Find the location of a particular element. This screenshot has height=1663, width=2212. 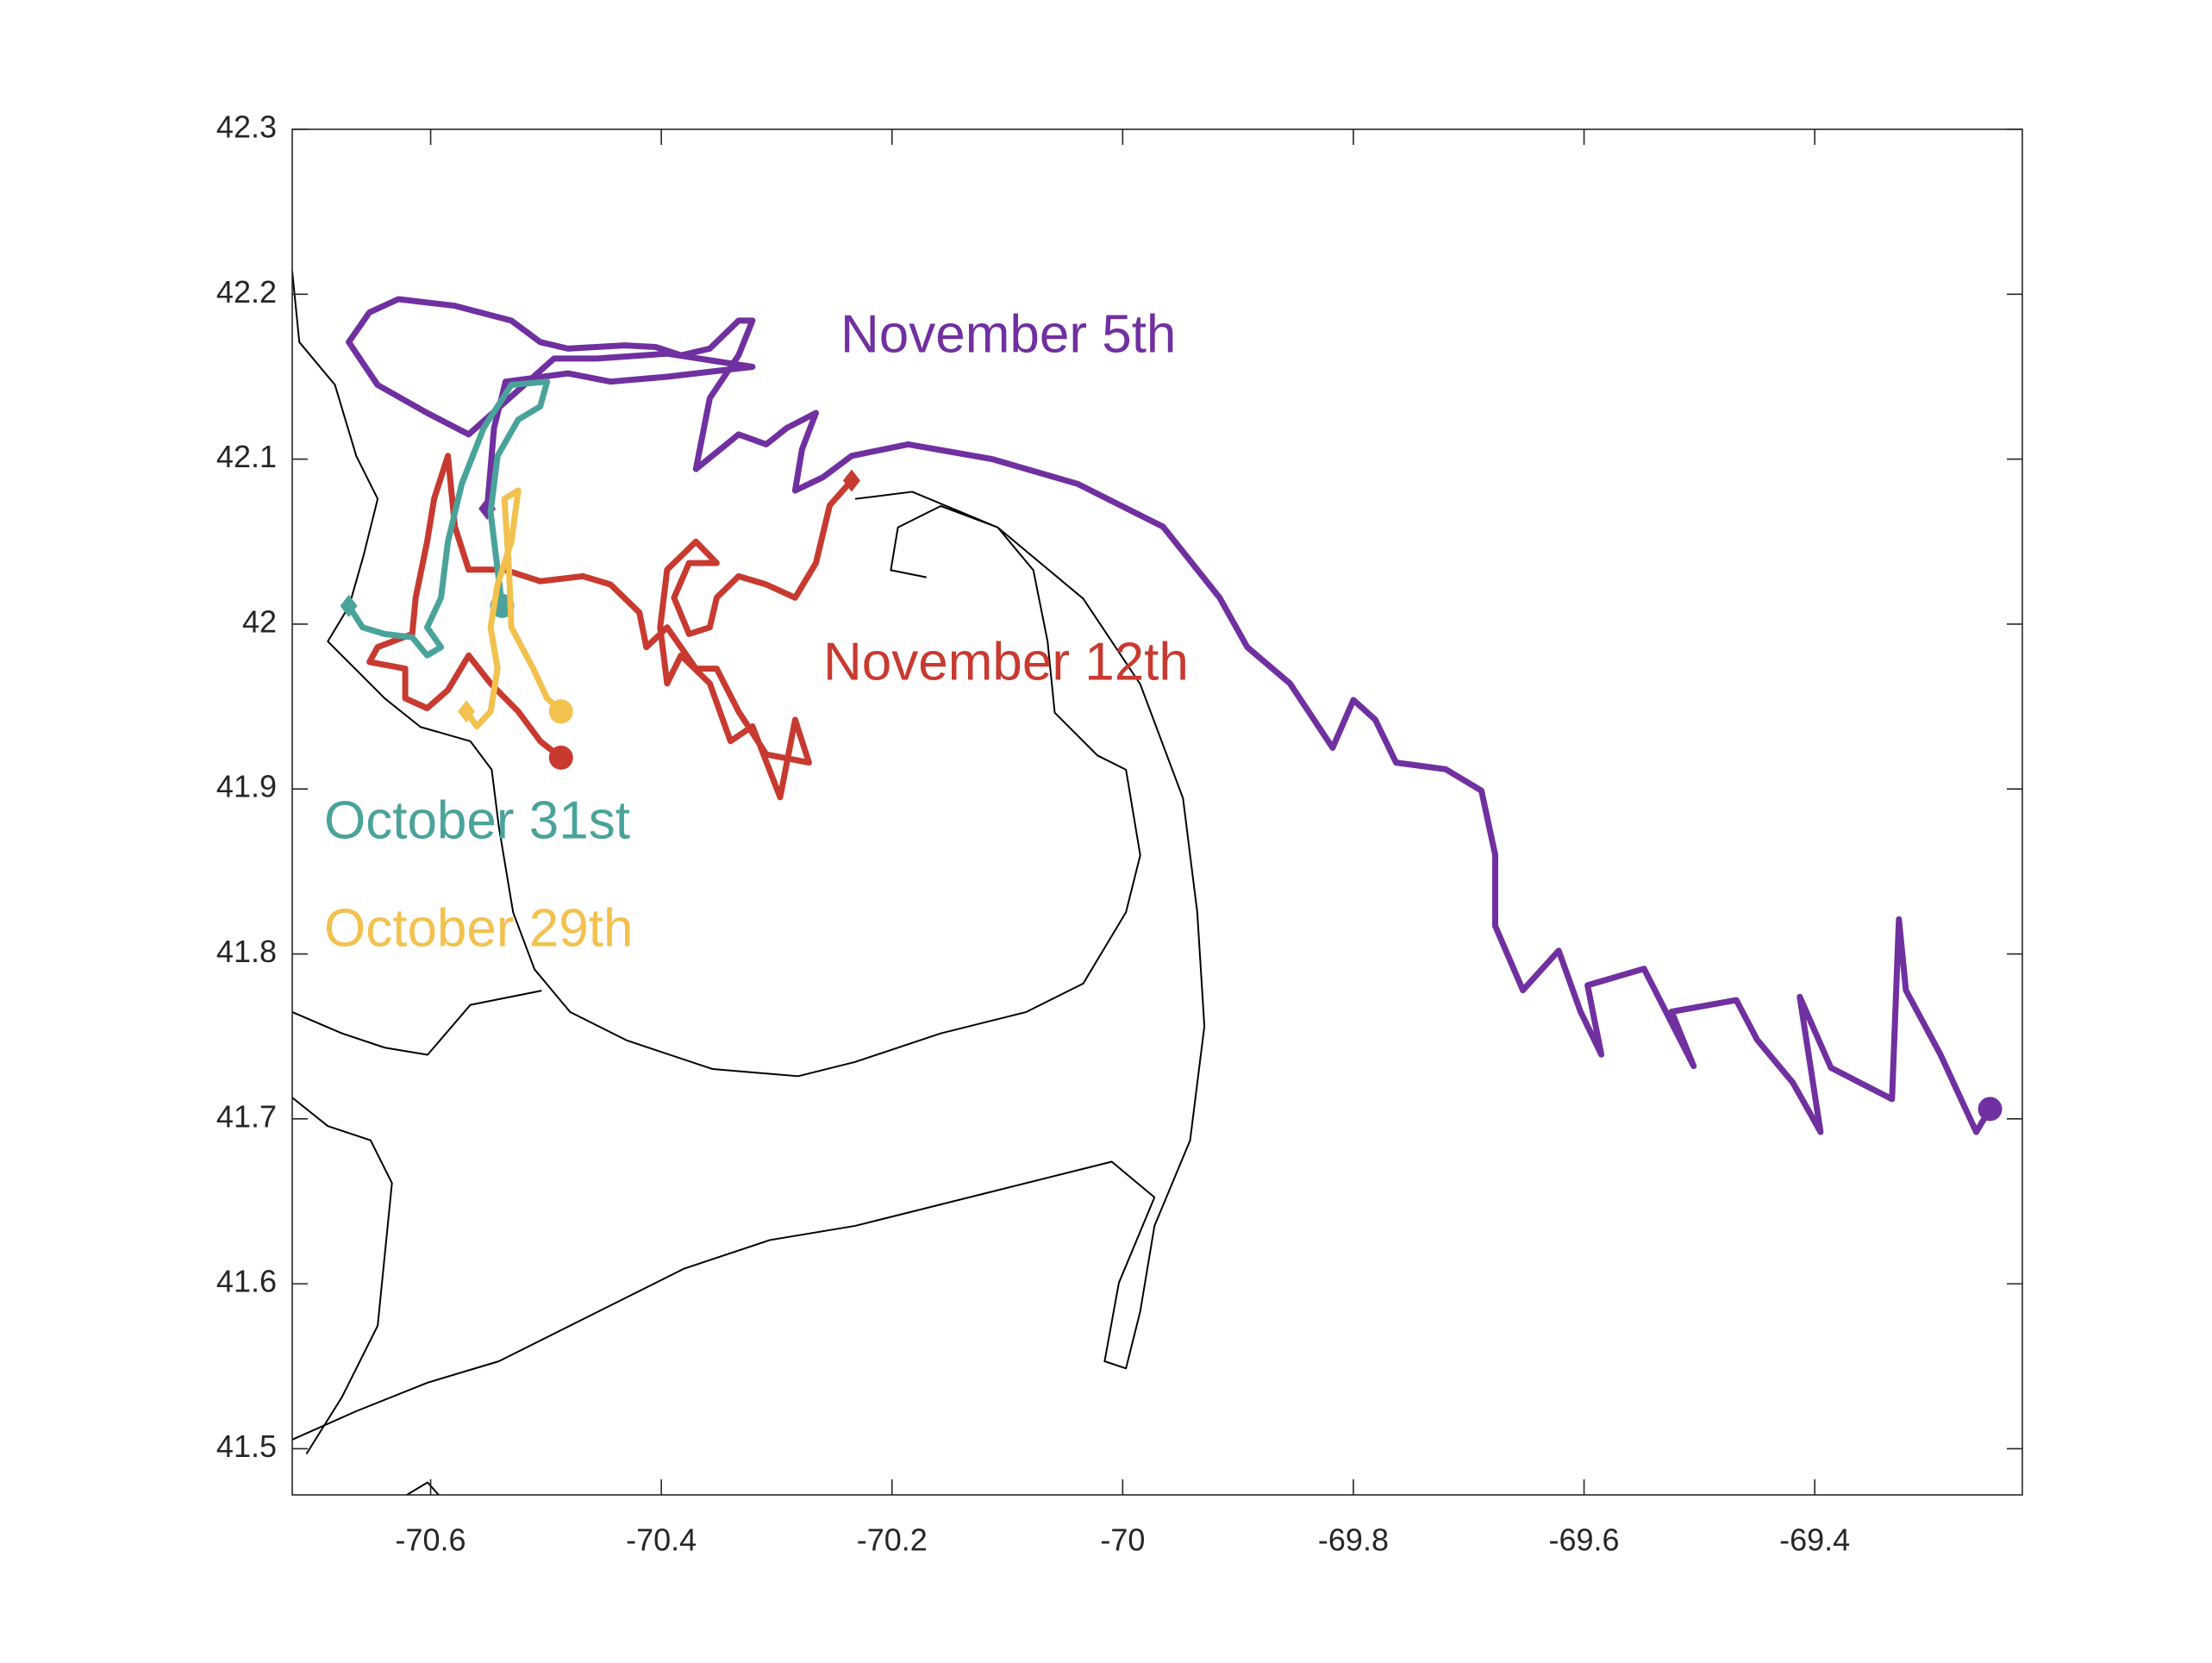

track-label: October 31st is located at coordinates (477, 820).